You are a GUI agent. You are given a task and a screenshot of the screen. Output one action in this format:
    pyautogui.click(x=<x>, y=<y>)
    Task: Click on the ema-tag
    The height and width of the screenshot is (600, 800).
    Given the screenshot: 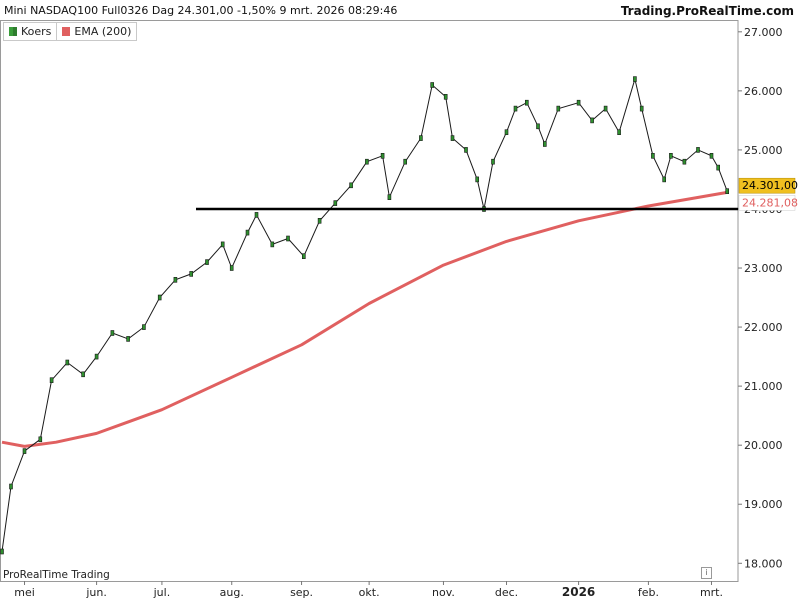 What is the action you would take?
    pyautogui.click(x=767, y=203)
    